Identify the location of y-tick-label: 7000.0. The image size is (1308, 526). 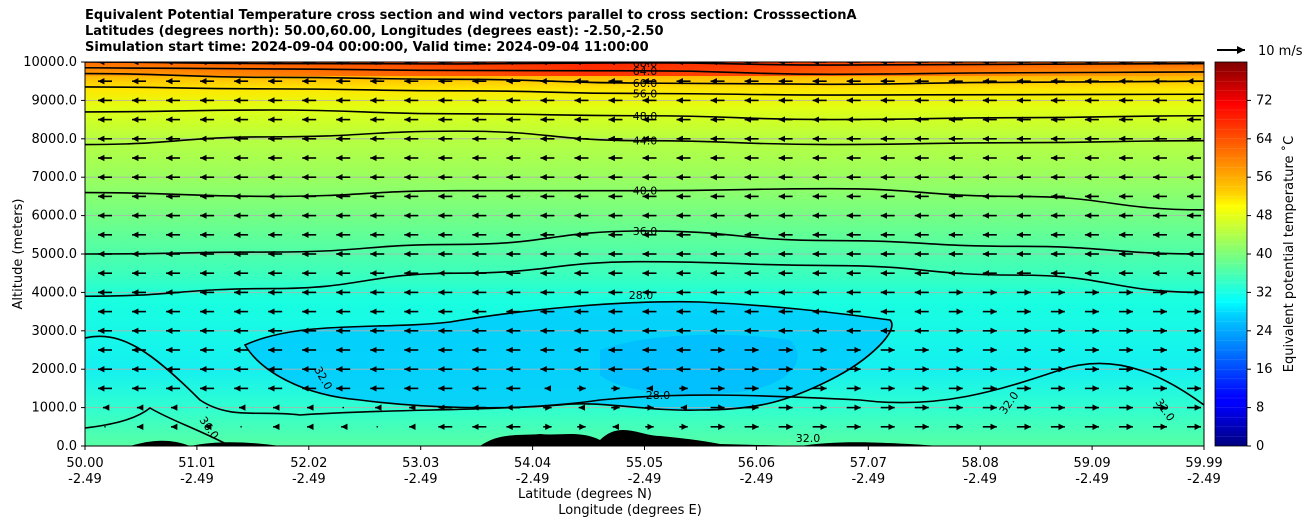
(55, 177).